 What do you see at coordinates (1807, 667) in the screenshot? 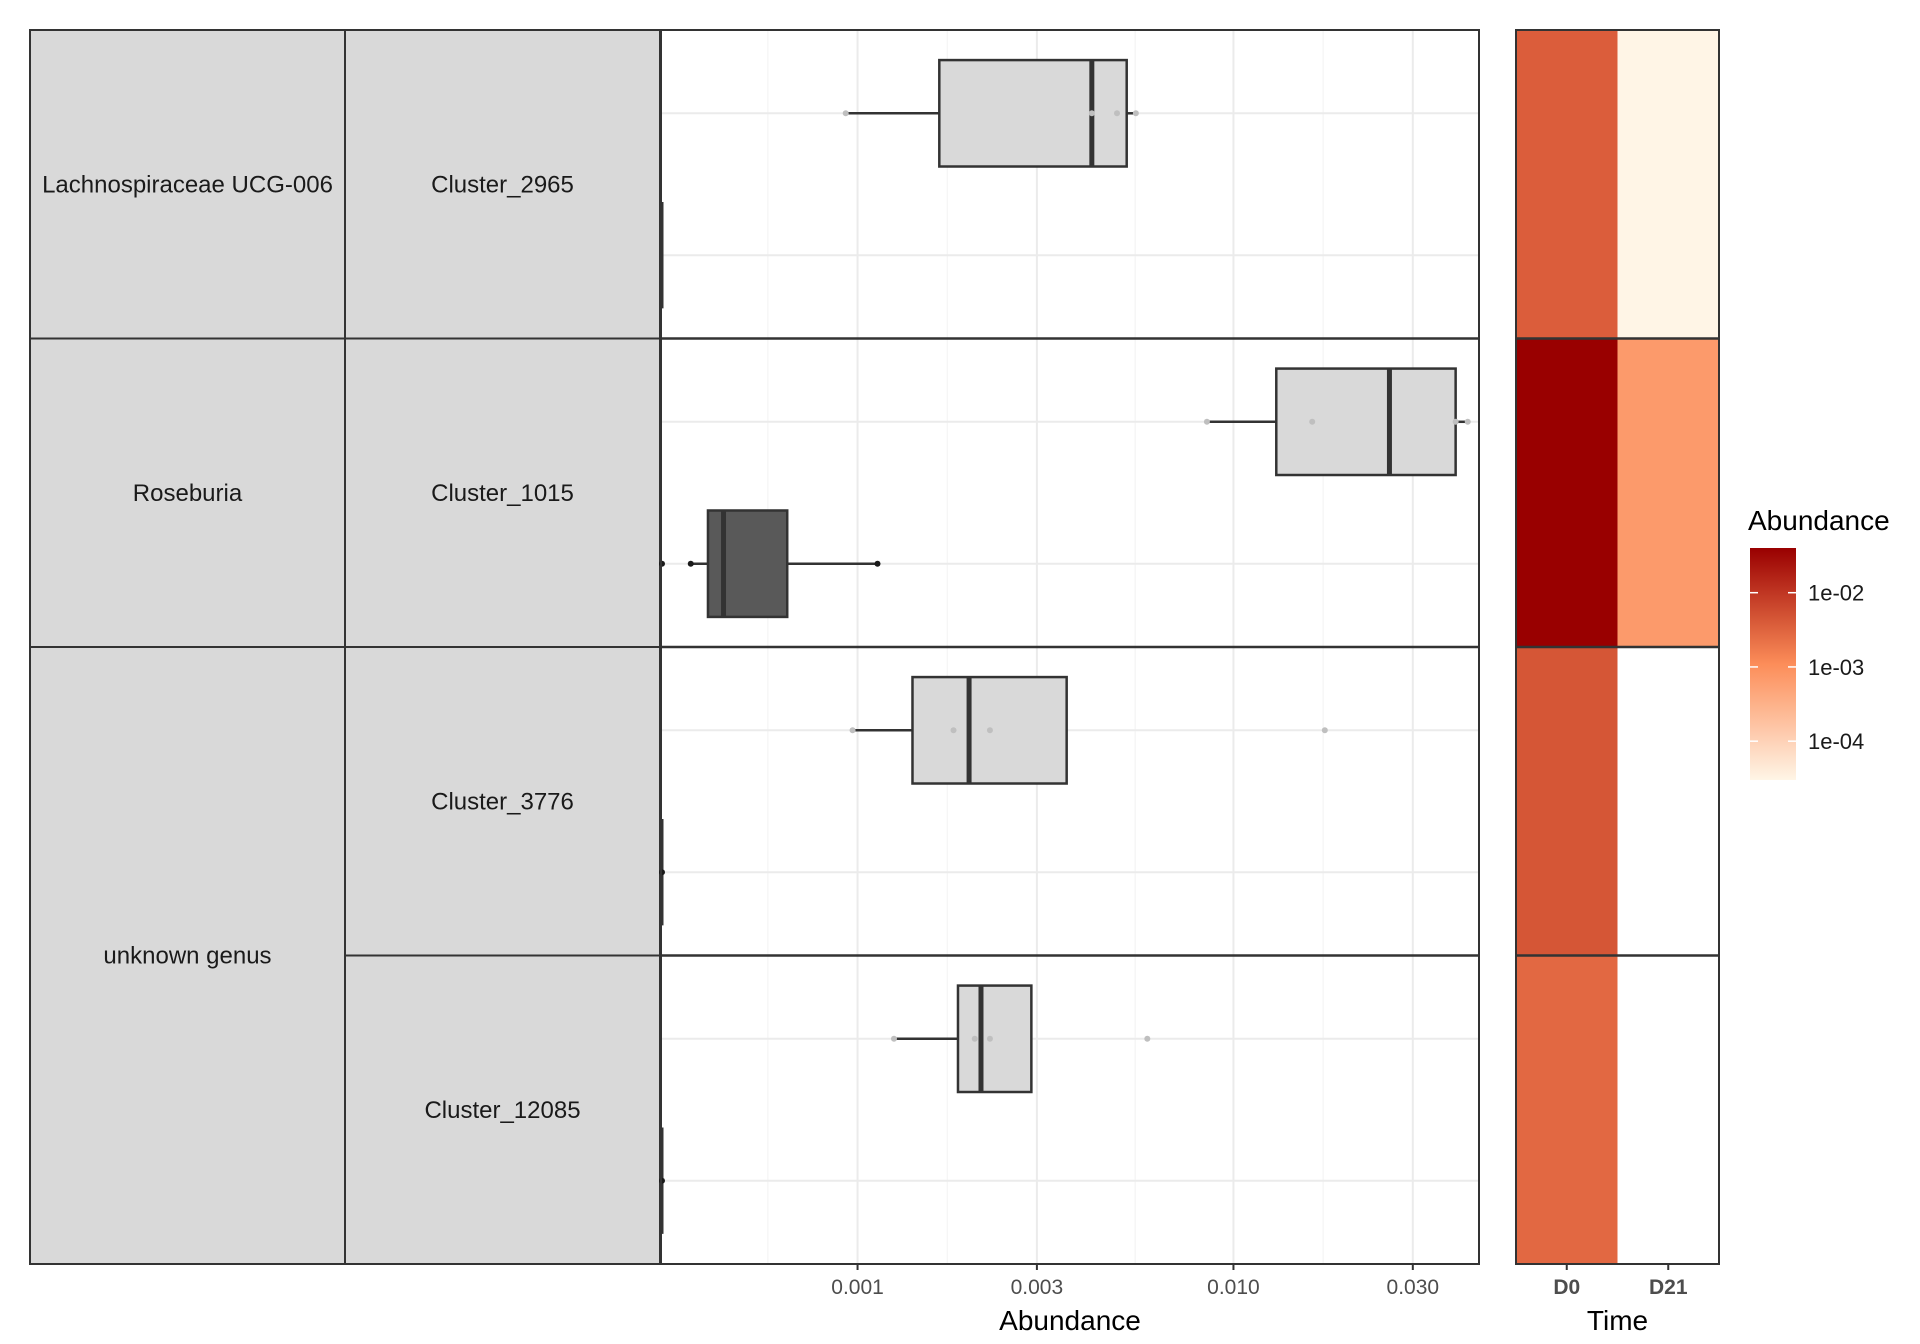
I see `legend-ticks: 1e-02 1e-03 1e-04` at bounding box center [1807, 667].